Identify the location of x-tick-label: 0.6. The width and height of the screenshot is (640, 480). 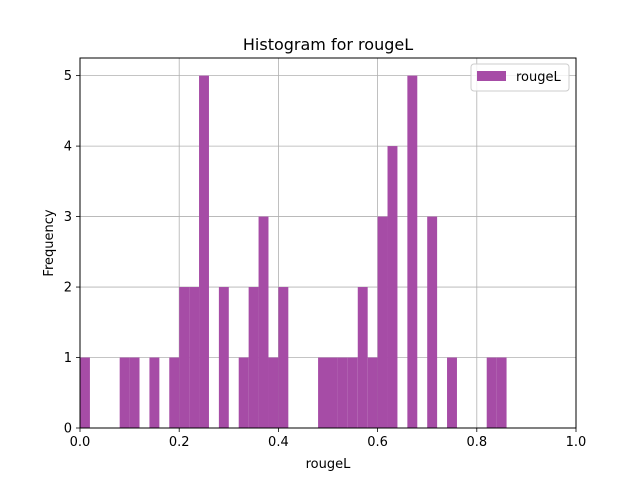
(377, 442).